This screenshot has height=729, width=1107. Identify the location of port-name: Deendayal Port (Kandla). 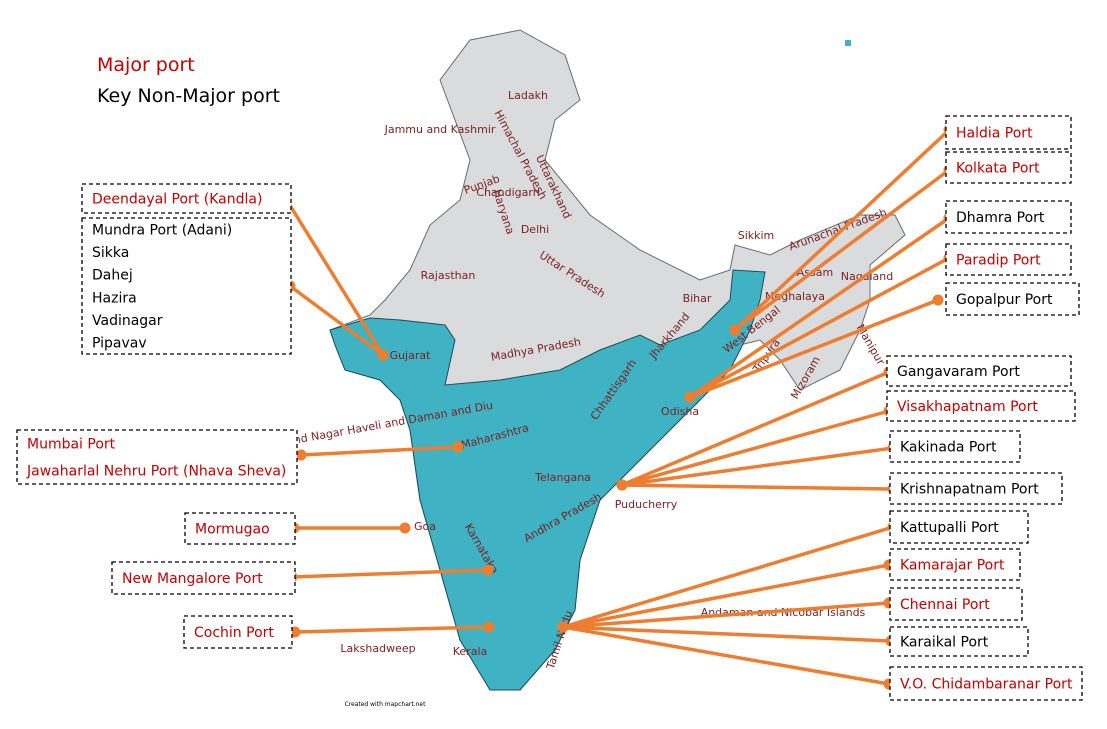
(177, 200).